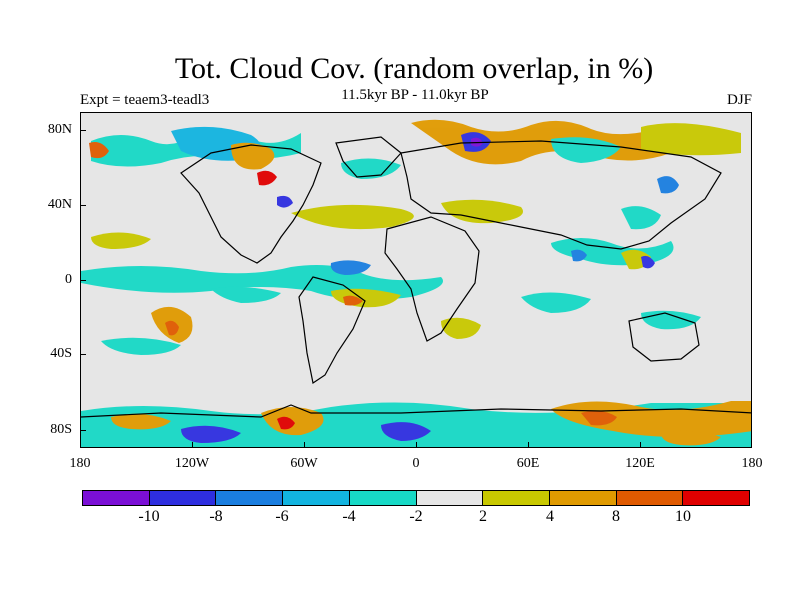  What do you see at coordinates (304, 463) in the screenshot?
I see `lon-label: 60W` at bounding box center [304, 463].